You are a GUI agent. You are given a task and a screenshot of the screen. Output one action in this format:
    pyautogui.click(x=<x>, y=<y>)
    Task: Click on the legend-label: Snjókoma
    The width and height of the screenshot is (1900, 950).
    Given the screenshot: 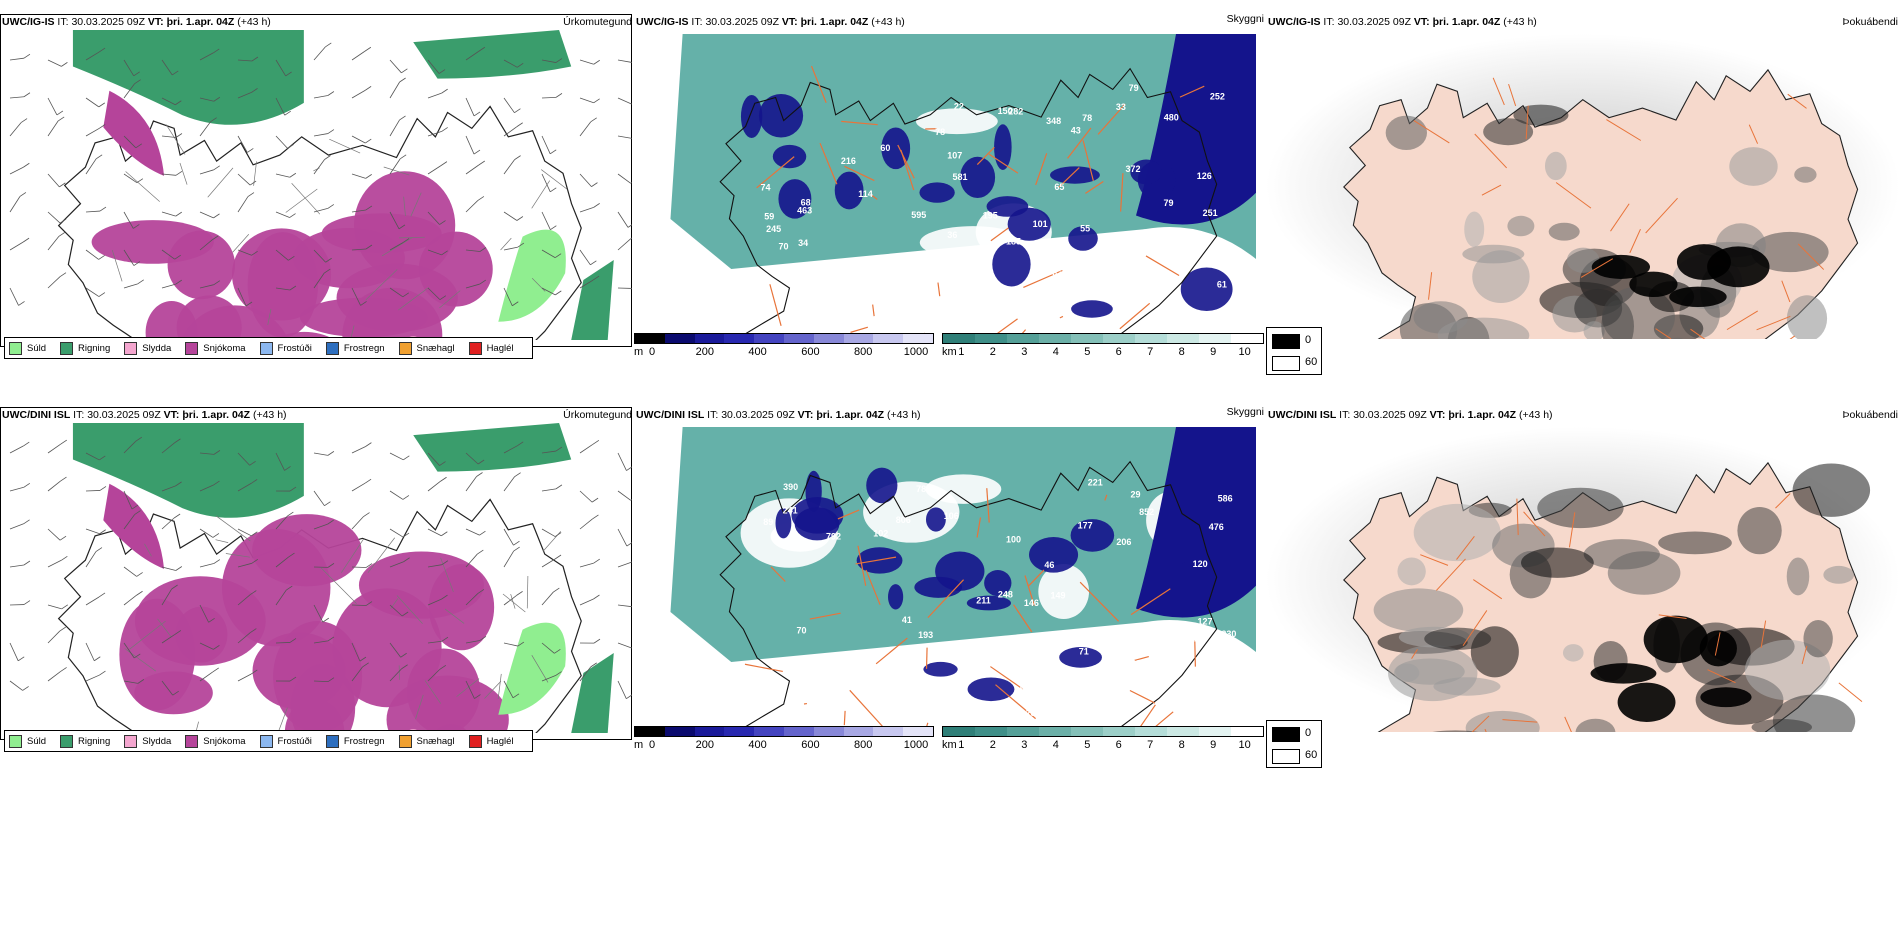 What is the action you would take?
    pyautogui.click(x=224, y=741)
    